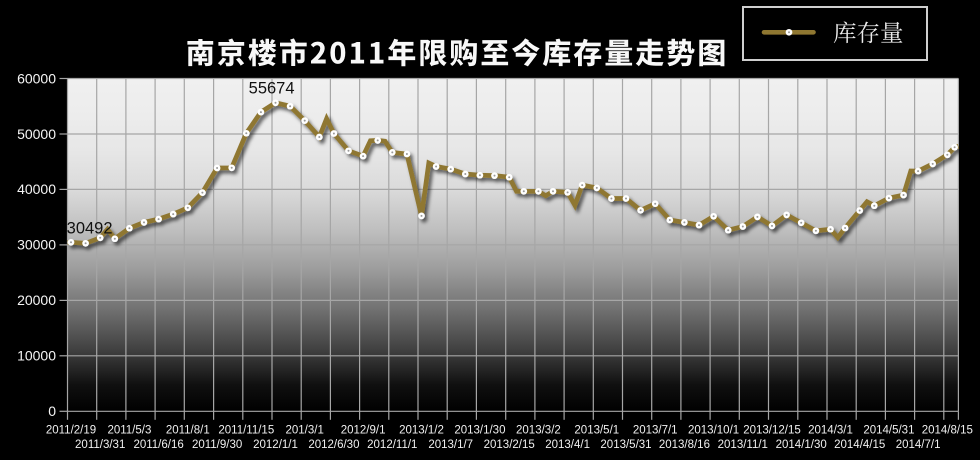 The image size is (980, 460). What do you see at coordinates (246, 431) in the screenshot?
I see `svg-text: 2011/11/15` at bounding box center [246, 431].